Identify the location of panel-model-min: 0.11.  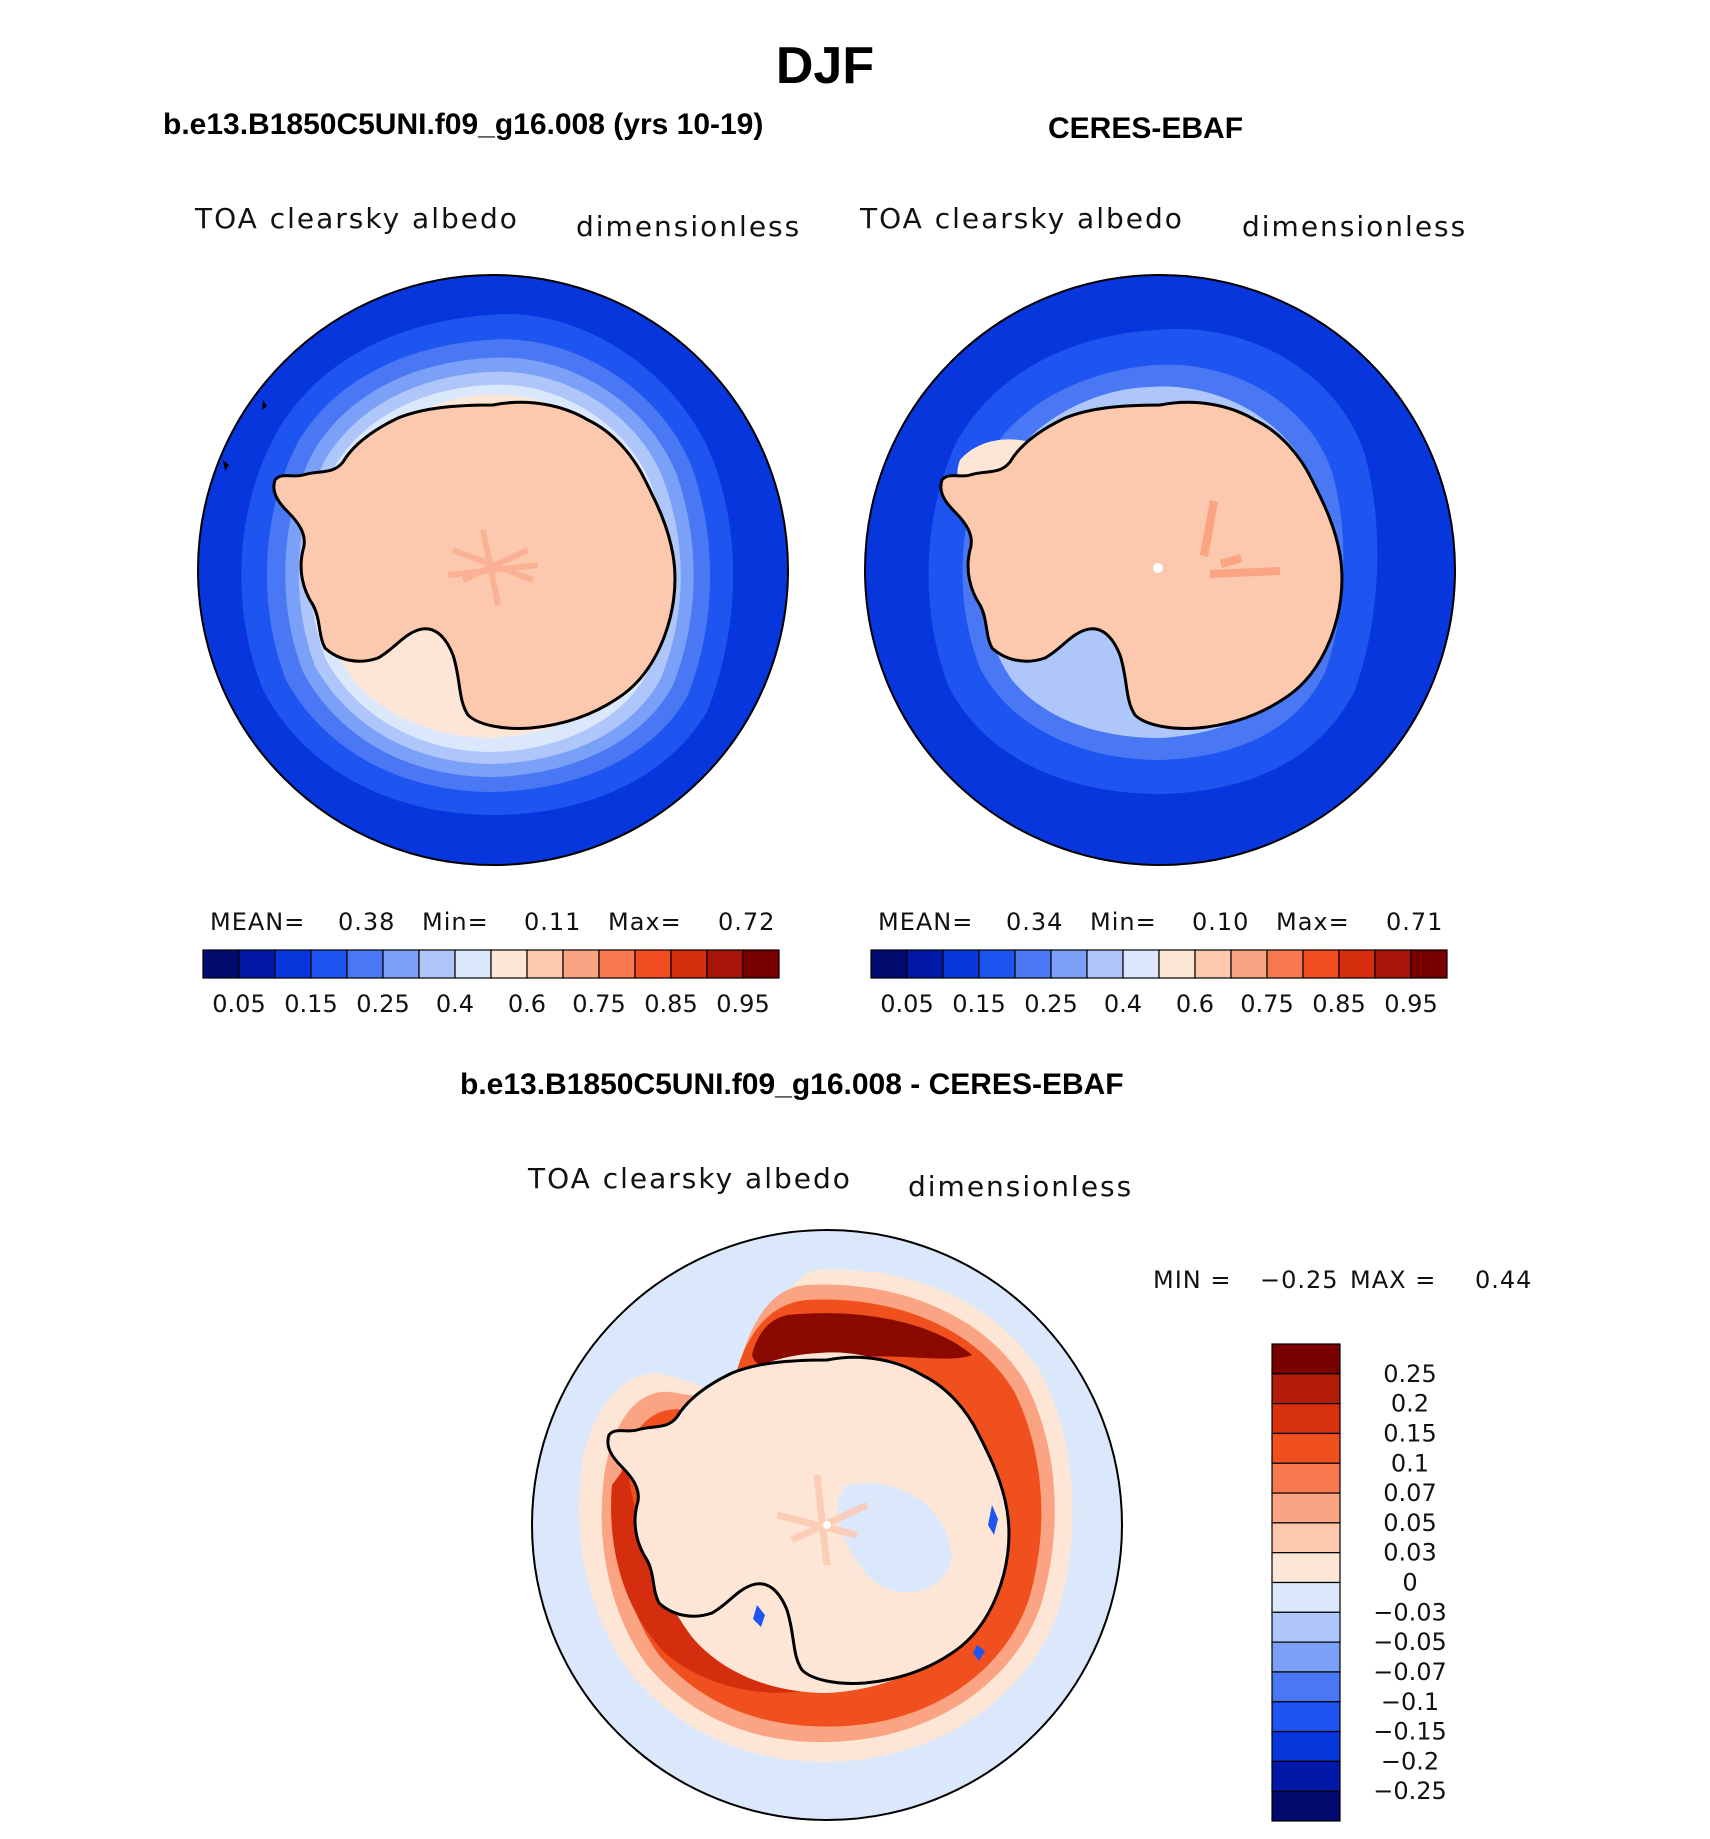
(553, 922).